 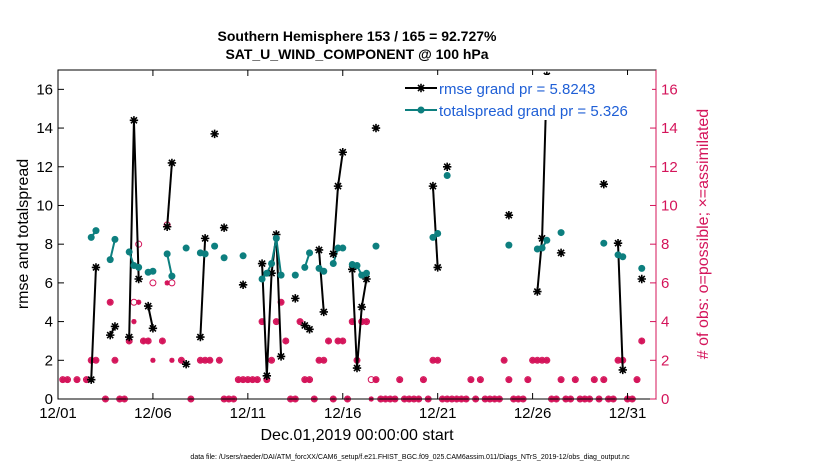 What do you see at coordinates (669, 128) in the screenshot?
I see `y2-tick-label: 14` at bounding box center [669, 128].